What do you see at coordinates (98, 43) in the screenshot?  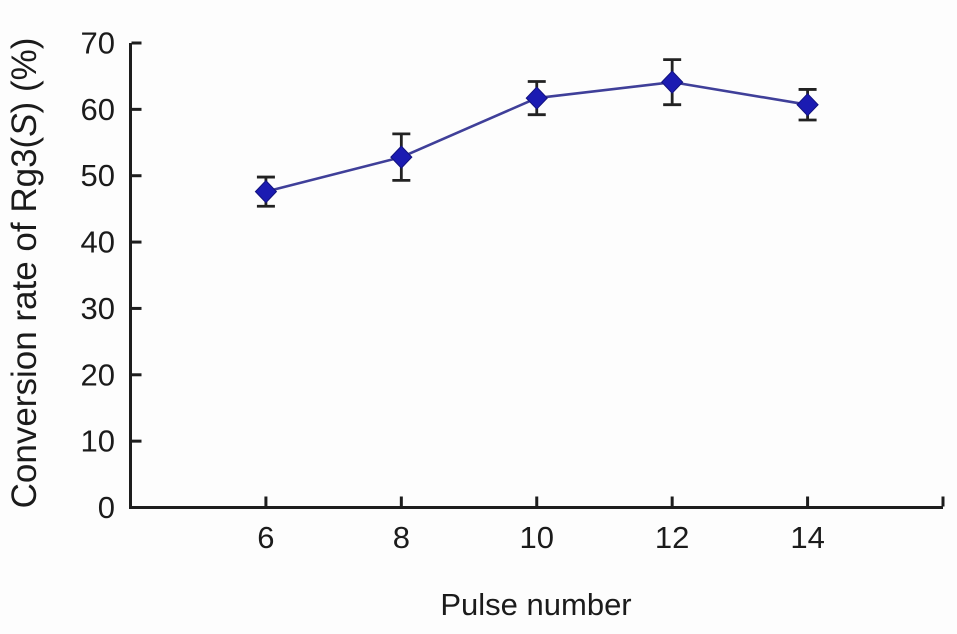 I see `y-tick-label: 70` at bounding box center [98, 43].